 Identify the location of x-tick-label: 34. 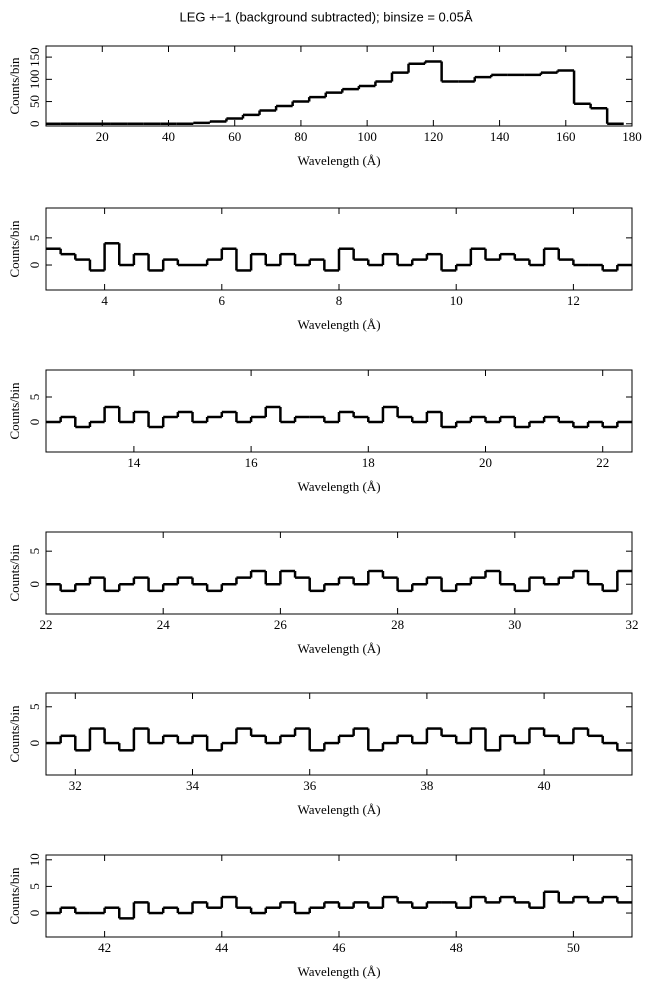
(193, 785).